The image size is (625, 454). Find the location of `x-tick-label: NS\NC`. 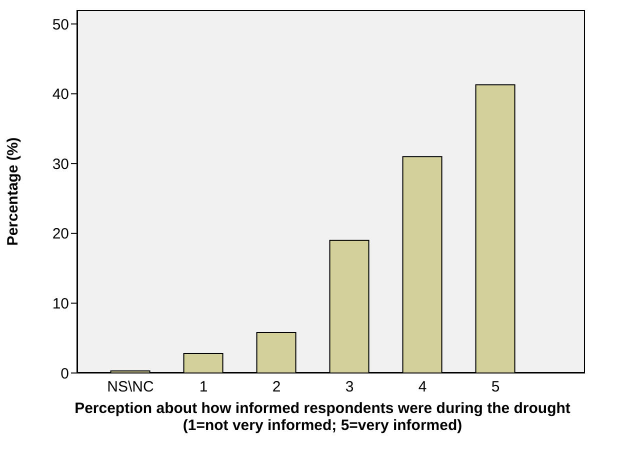

x-tick-label: NS\NC is located at coordinates (130, 387).